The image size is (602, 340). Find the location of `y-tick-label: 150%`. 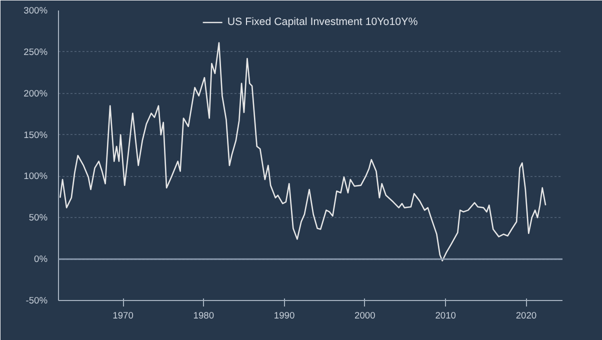

y-tick-label: 150% is located at coordinates (36, 135).